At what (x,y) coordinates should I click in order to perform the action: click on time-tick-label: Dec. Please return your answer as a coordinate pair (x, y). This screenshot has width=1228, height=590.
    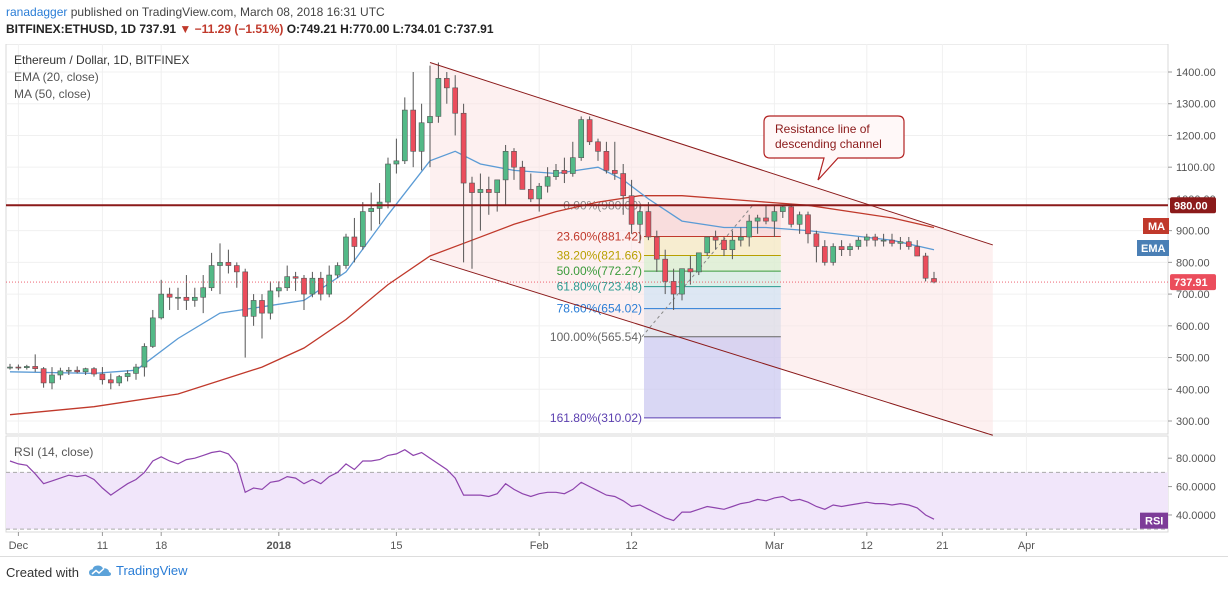
    Looking at the image, I should click on (19, 546).